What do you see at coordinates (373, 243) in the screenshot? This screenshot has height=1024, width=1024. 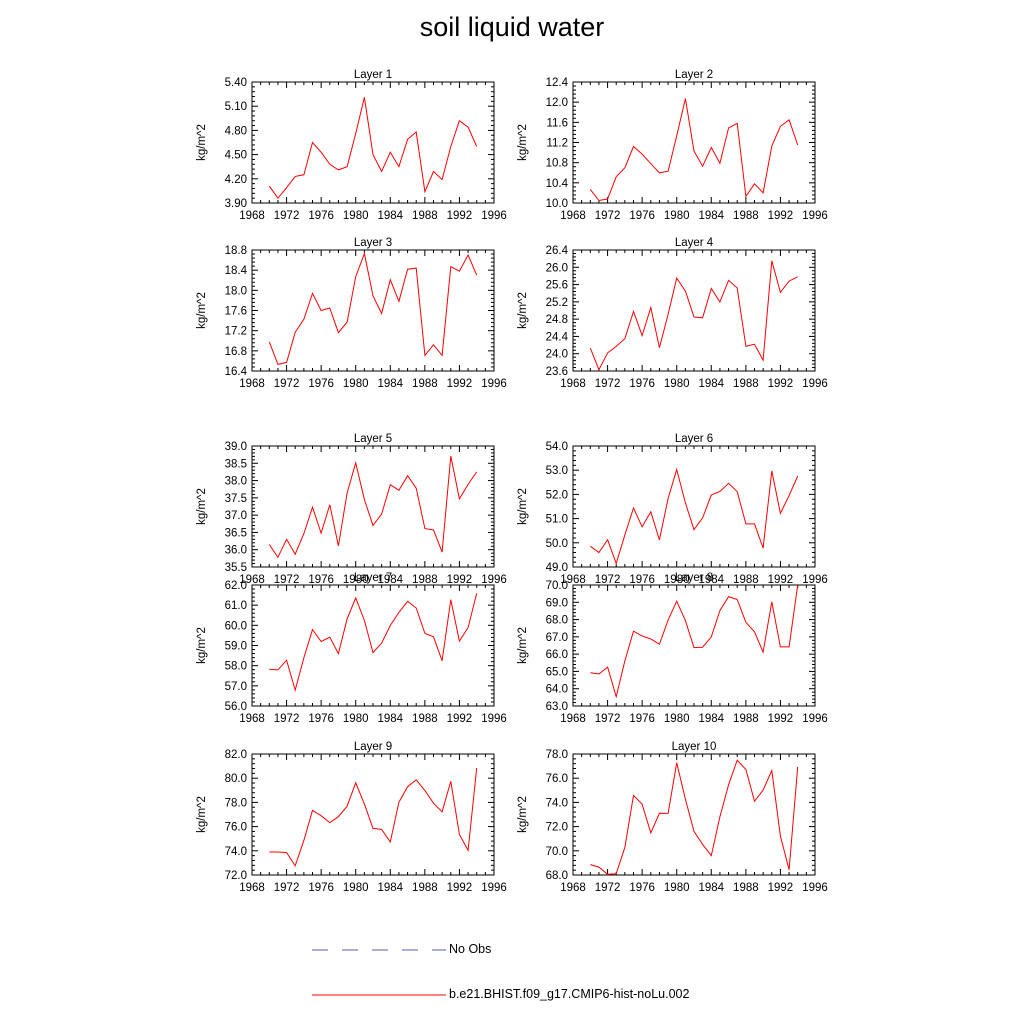 I see `panel-title: Layer 3` at bounding box center [373, 243].